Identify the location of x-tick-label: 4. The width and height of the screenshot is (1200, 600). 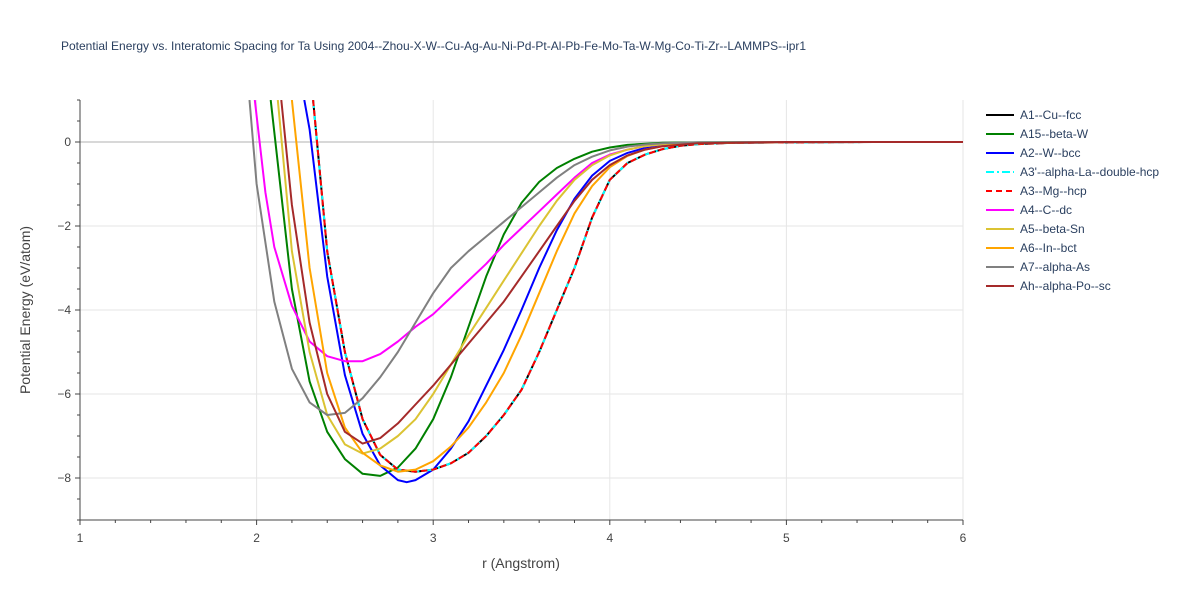
(609, 538).